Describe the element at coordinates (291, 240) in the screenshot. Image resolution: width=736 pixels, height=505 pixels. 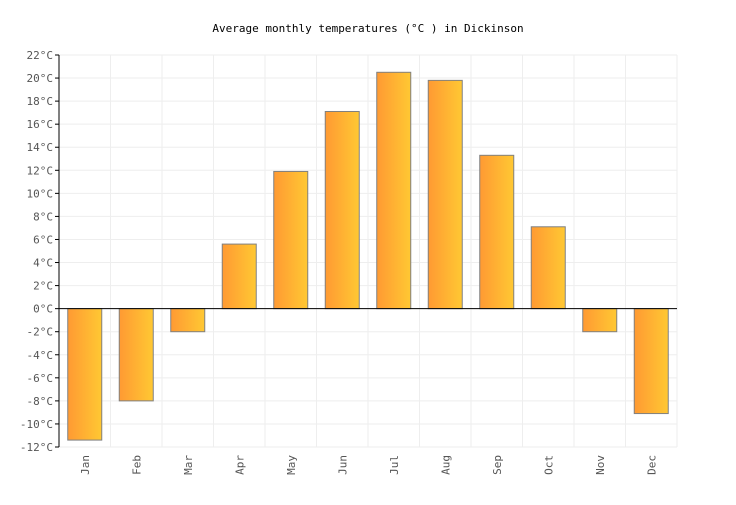
I see `bar-may` at that location.